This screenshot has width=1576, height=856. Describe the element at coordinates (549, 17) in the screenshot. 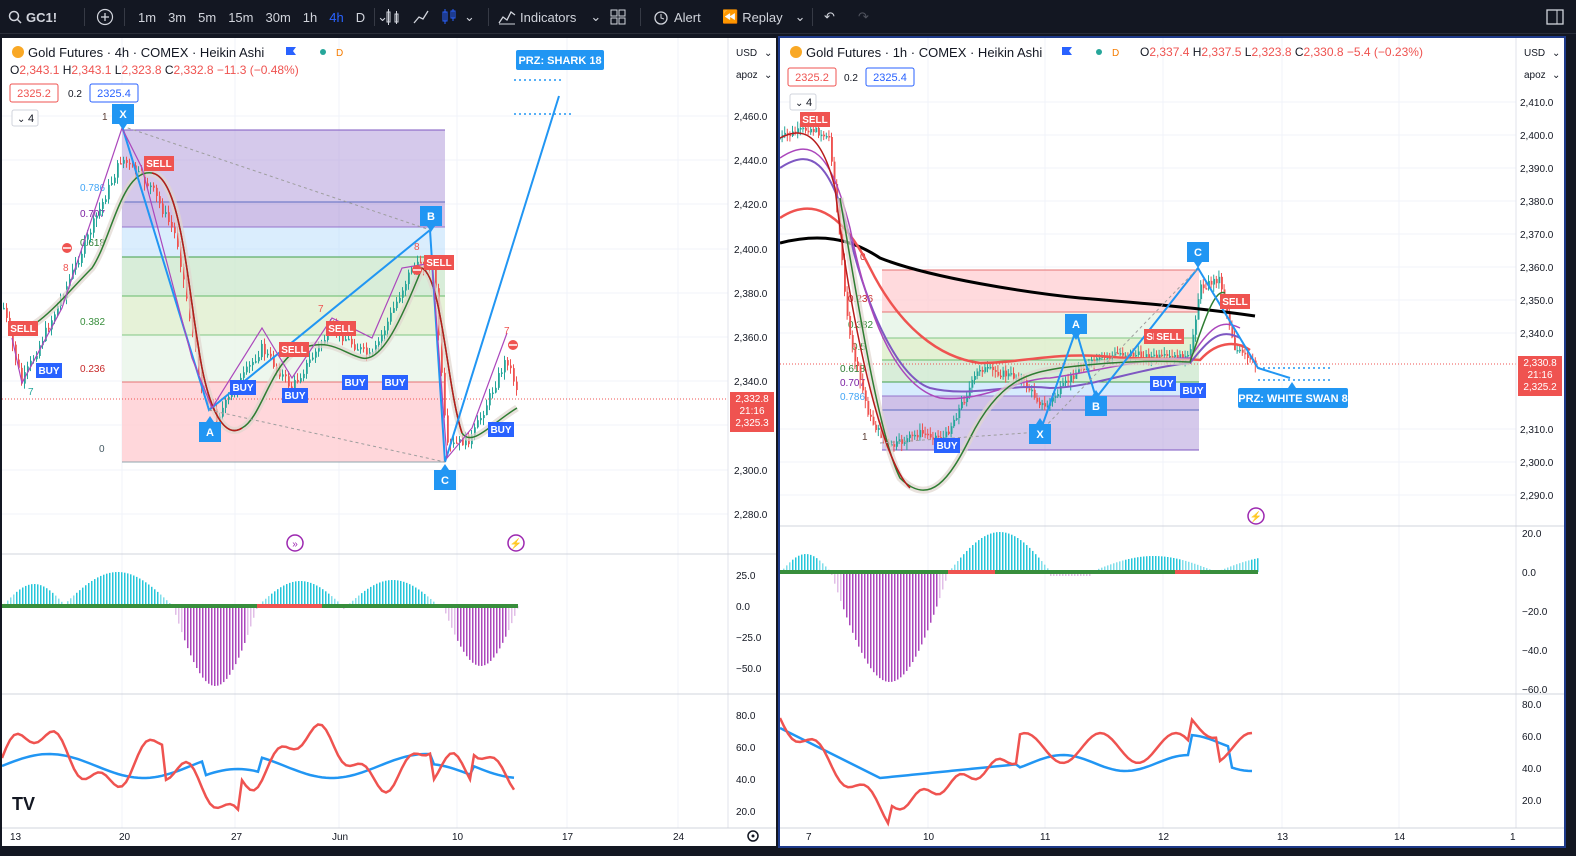

I see `indicators-button: Indicators ⌄` at that location.